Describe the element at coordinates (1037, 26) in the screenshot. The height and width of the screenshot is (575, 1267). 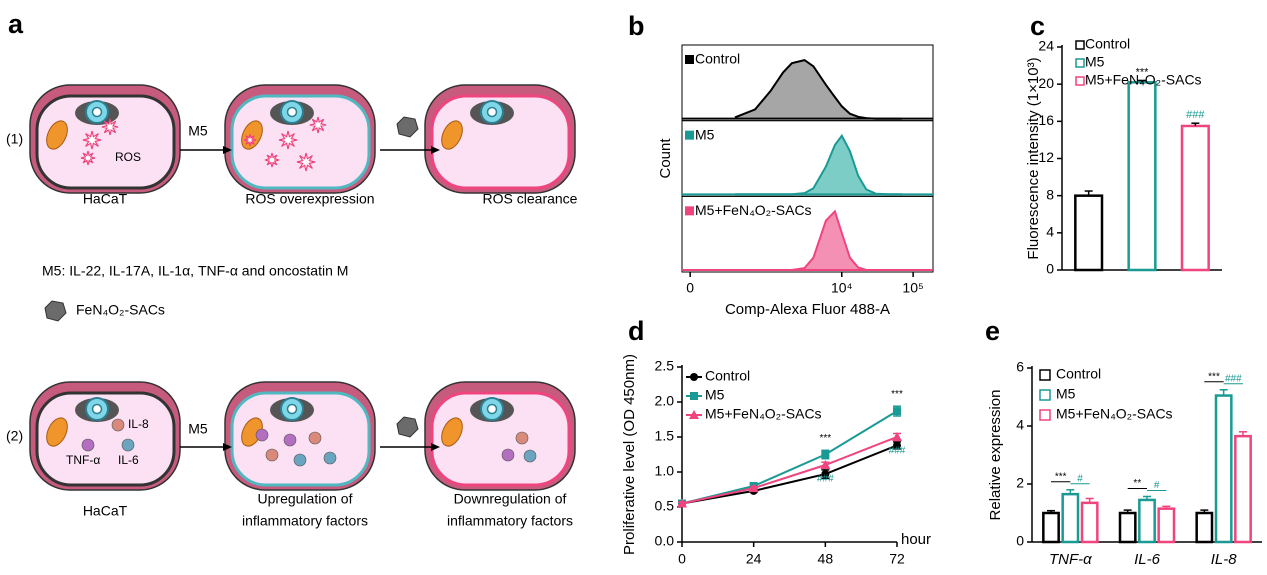
I see `panel-label: c` at that location.